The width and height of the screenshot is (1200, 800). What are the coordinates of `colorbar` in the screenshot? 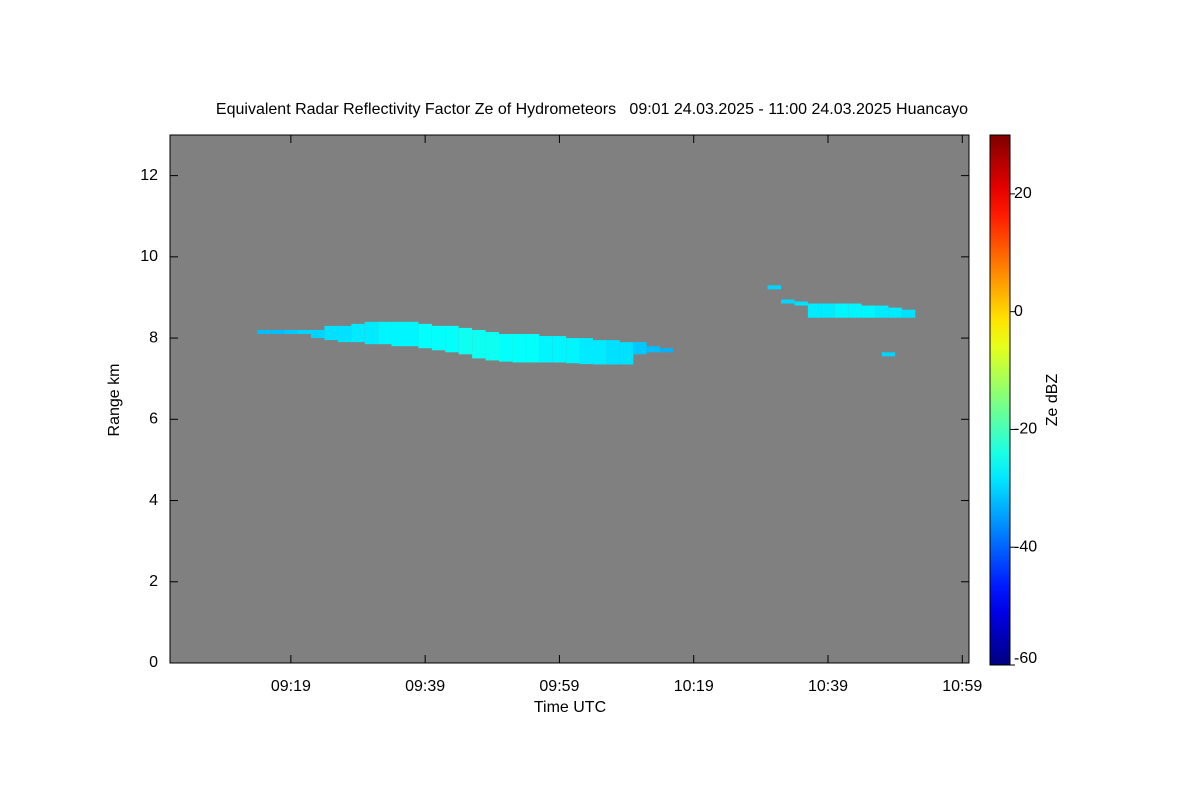 It's located at (1000, 400).